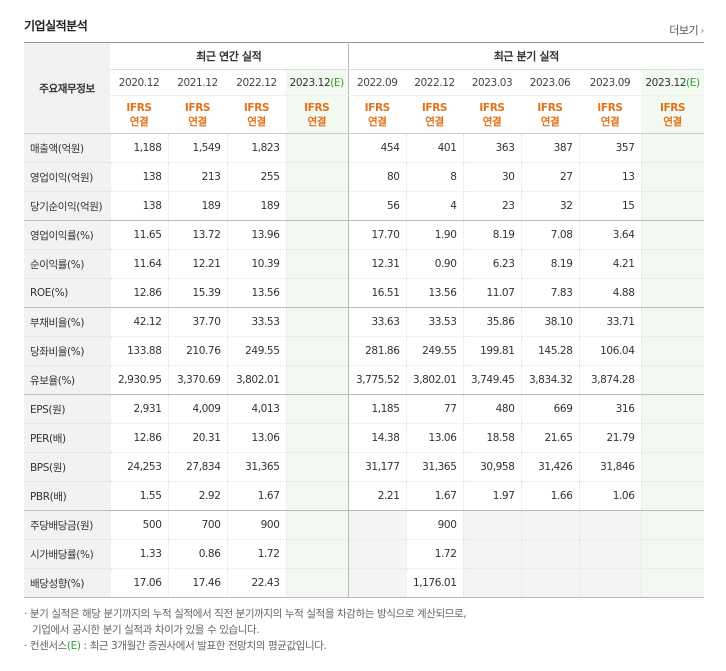 Image resolution: width=726 pixels, height=671 pixels. I want to click on table-cell: 24,253, so click(138, 467).